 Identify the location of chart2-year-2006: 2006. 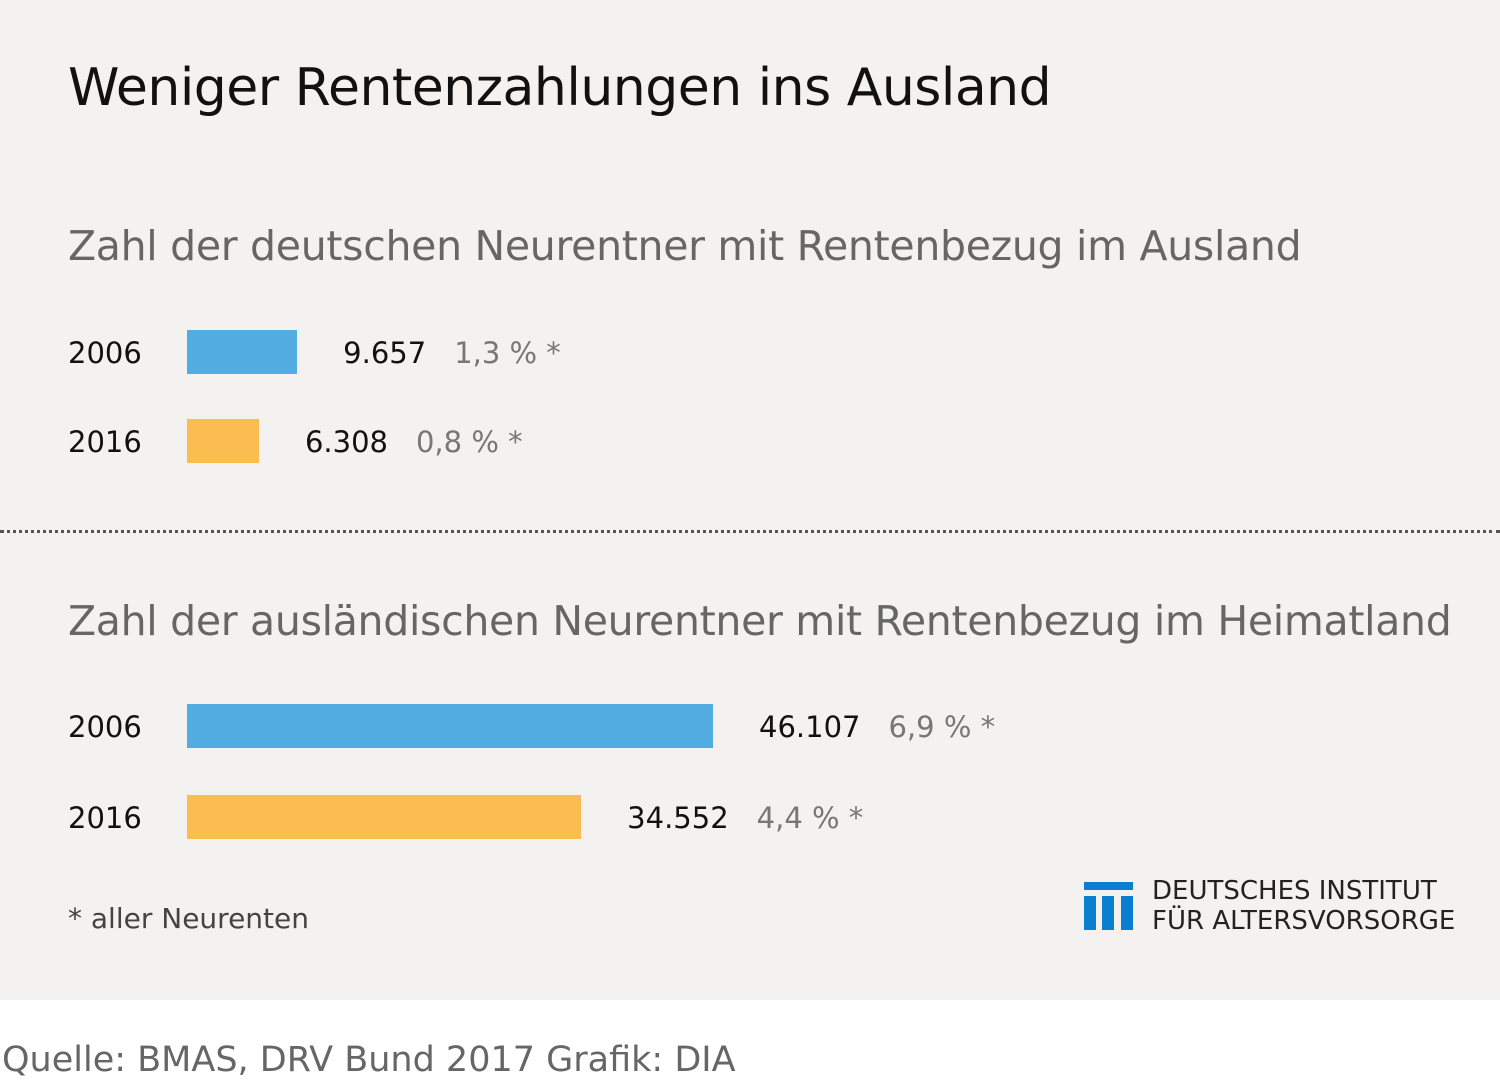
(105, 727).